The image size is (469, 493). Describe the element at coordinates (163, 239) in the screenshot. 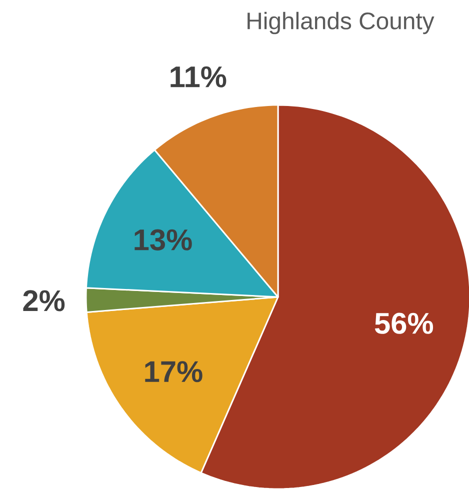

I see `data-label: 13%` at that location.